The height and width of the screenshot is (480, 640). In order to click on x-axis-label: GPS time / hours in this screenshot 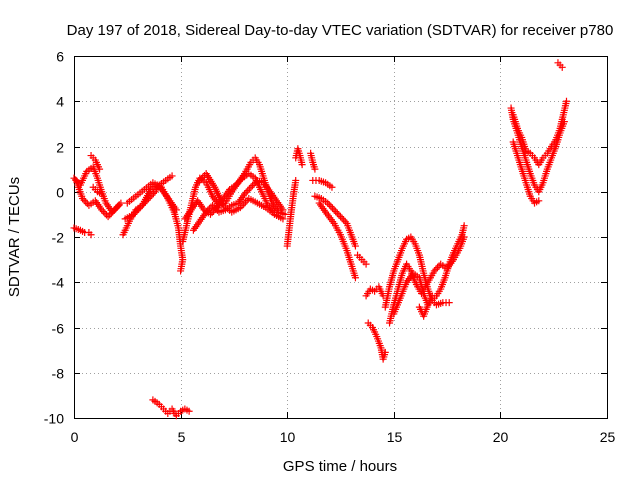, I will do `click(340, 466)`.